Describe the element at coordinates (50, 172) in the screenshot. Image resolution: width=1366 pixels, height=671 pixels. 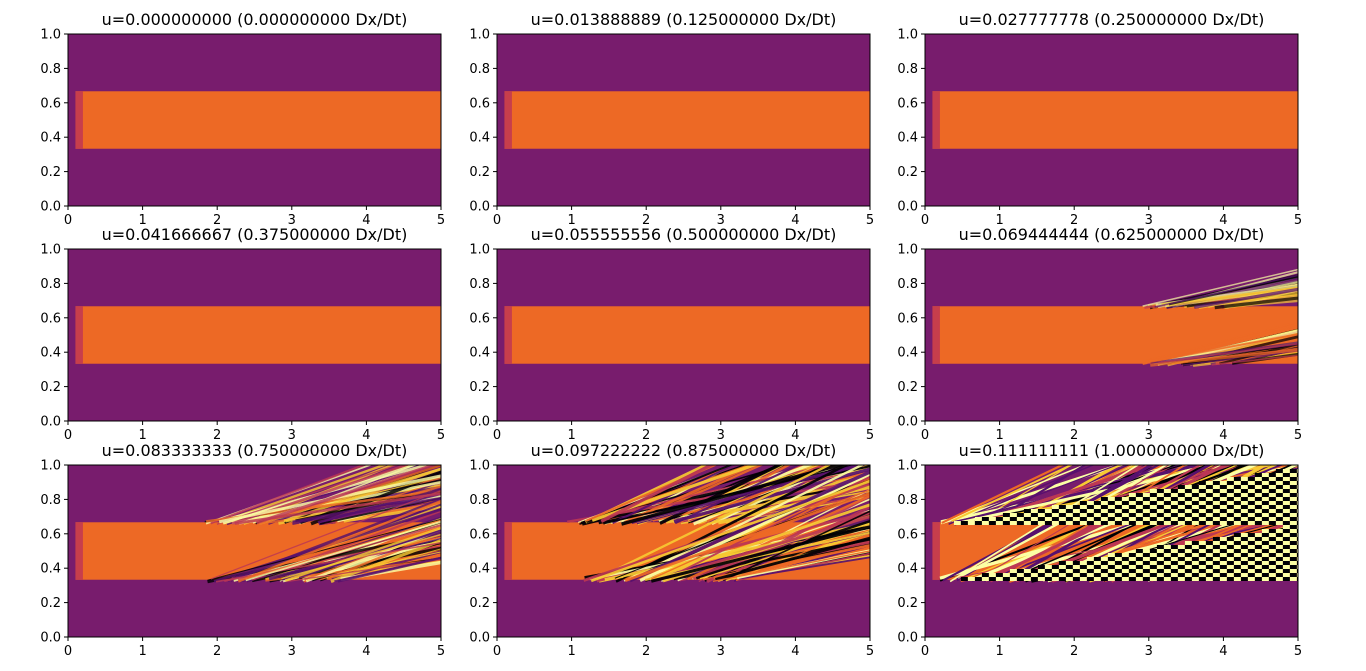
I see `y-tick-label: 0.2` at that location.